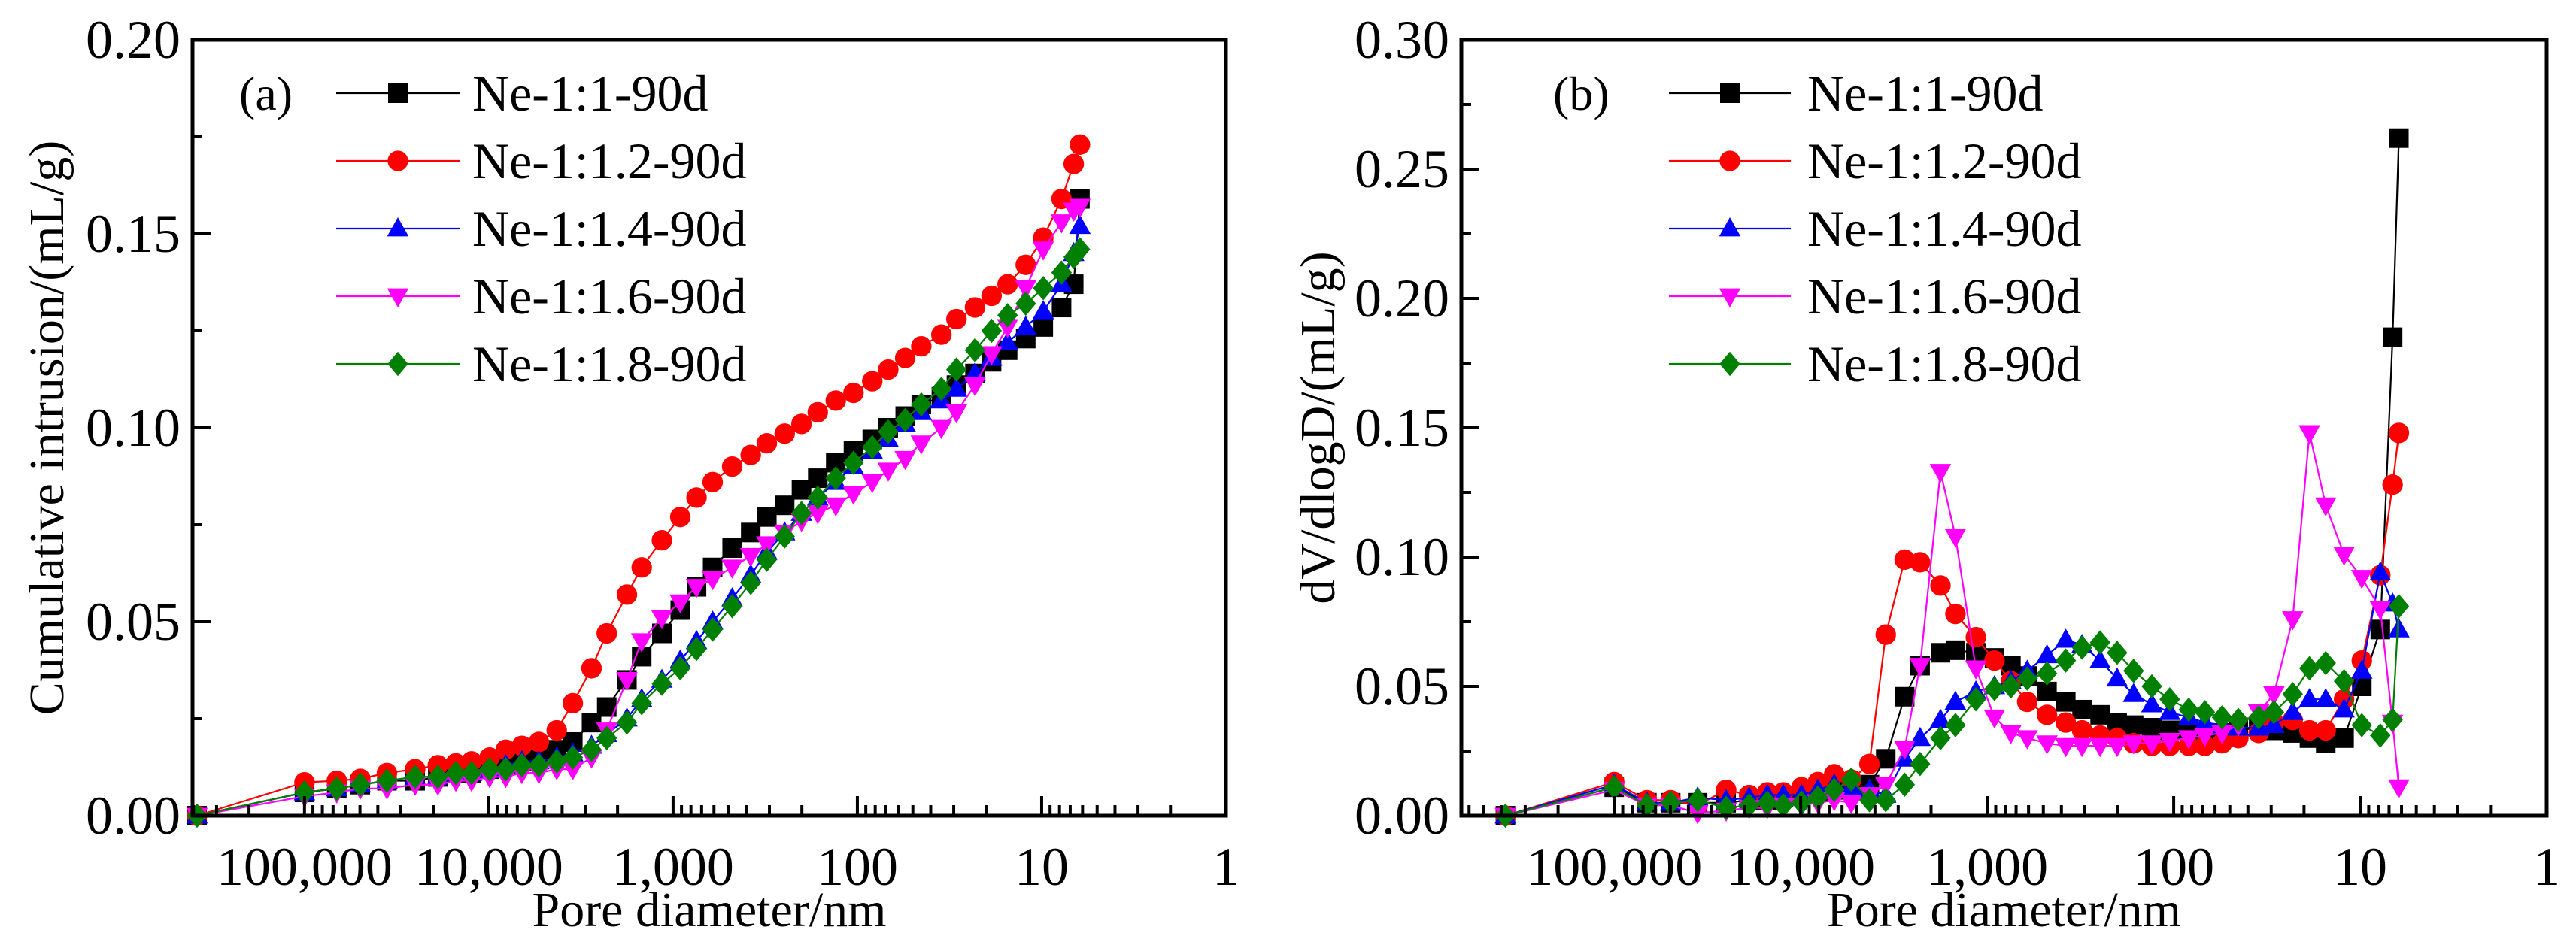 The width and height of the screenshot is (2576, 951). What do you see at coordinates (1925, 93) in the screenshot?
I see `legend-label: Ne-1:1-90d` at bounding box center [1925, 93].